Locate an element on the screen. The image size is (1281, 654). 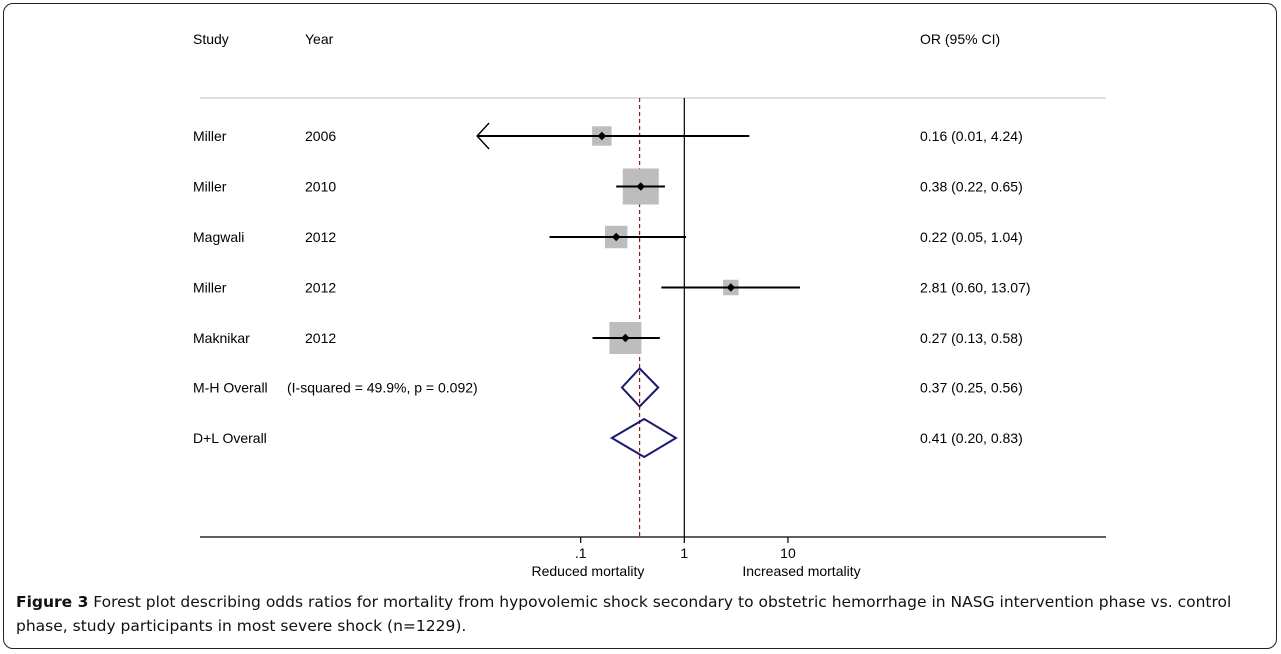
favours-left: Reduced mortality is located at coordinates (588, 571).